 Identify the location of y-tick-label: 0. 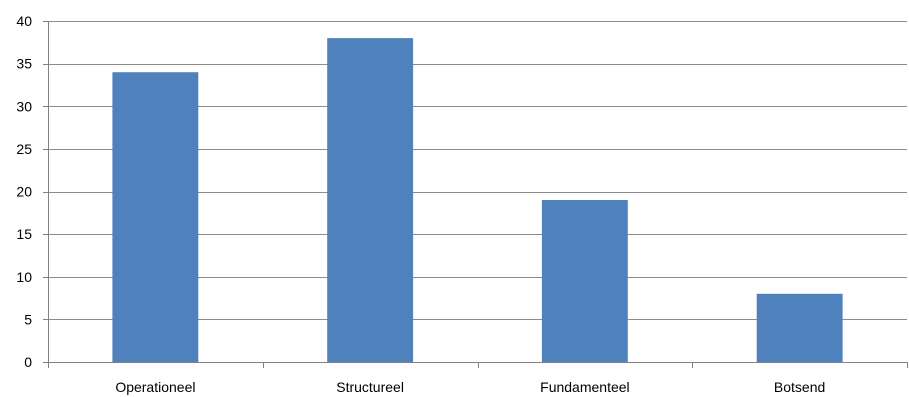
(28, 362).